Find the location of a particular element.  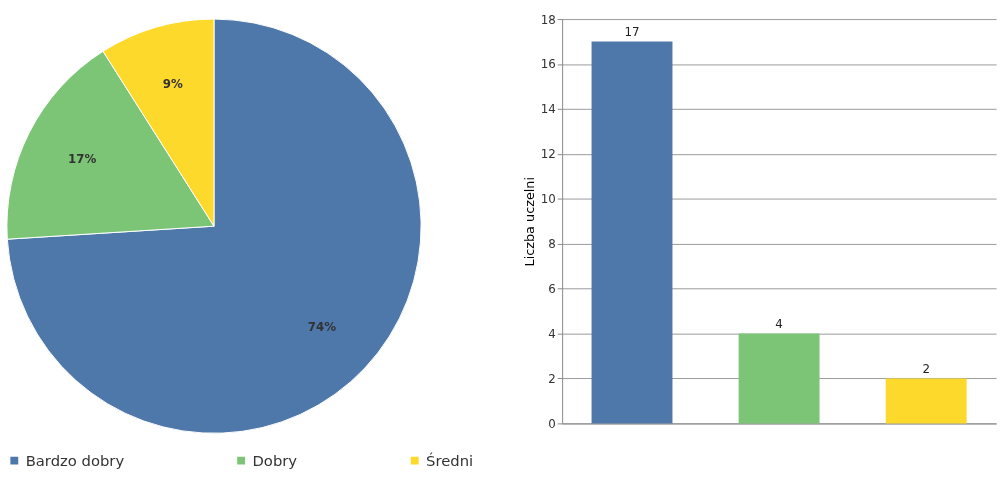

legend-label: Bardzo dobry is located at coordinates (75, 460).